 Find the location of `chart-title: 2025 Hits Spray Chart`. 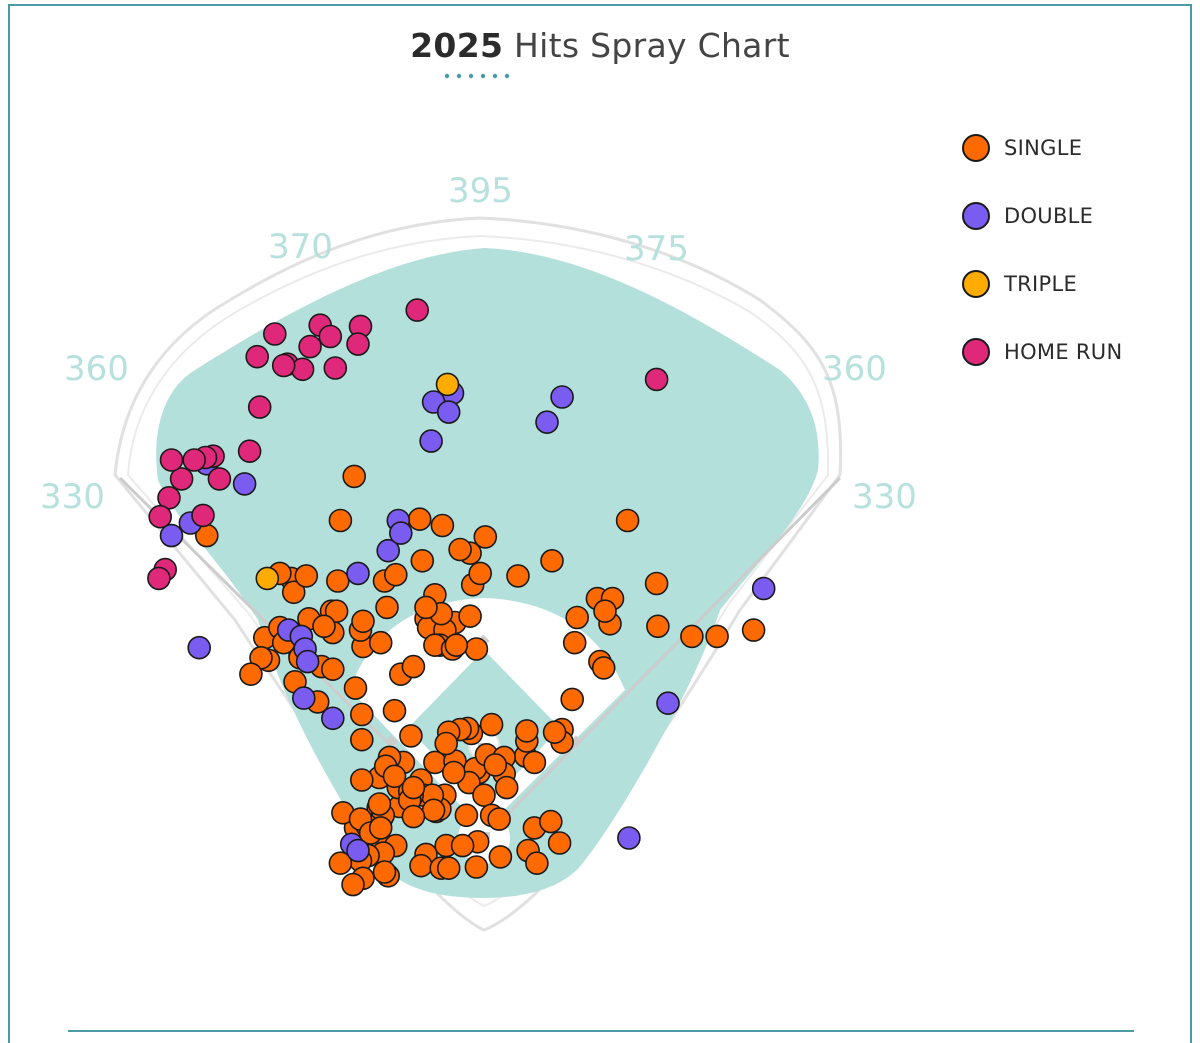

chart-title: 2025 Hits Spray Chart is located at coordinates (600, 45).